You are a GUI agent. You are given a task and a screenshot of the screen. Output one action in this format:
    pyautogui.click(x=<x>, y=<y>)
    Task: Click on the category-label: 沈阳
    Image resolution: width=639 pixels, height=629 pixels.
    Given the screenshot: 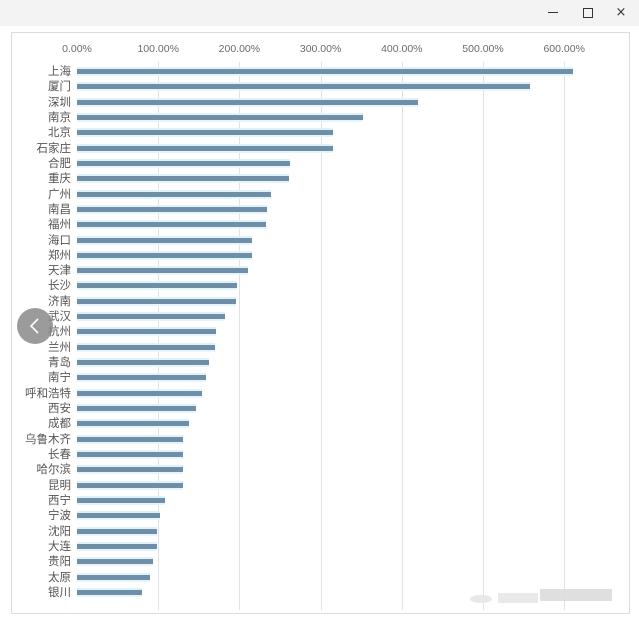 What is the action you would take?
    pyautogui.click(x=59, y=530)
    